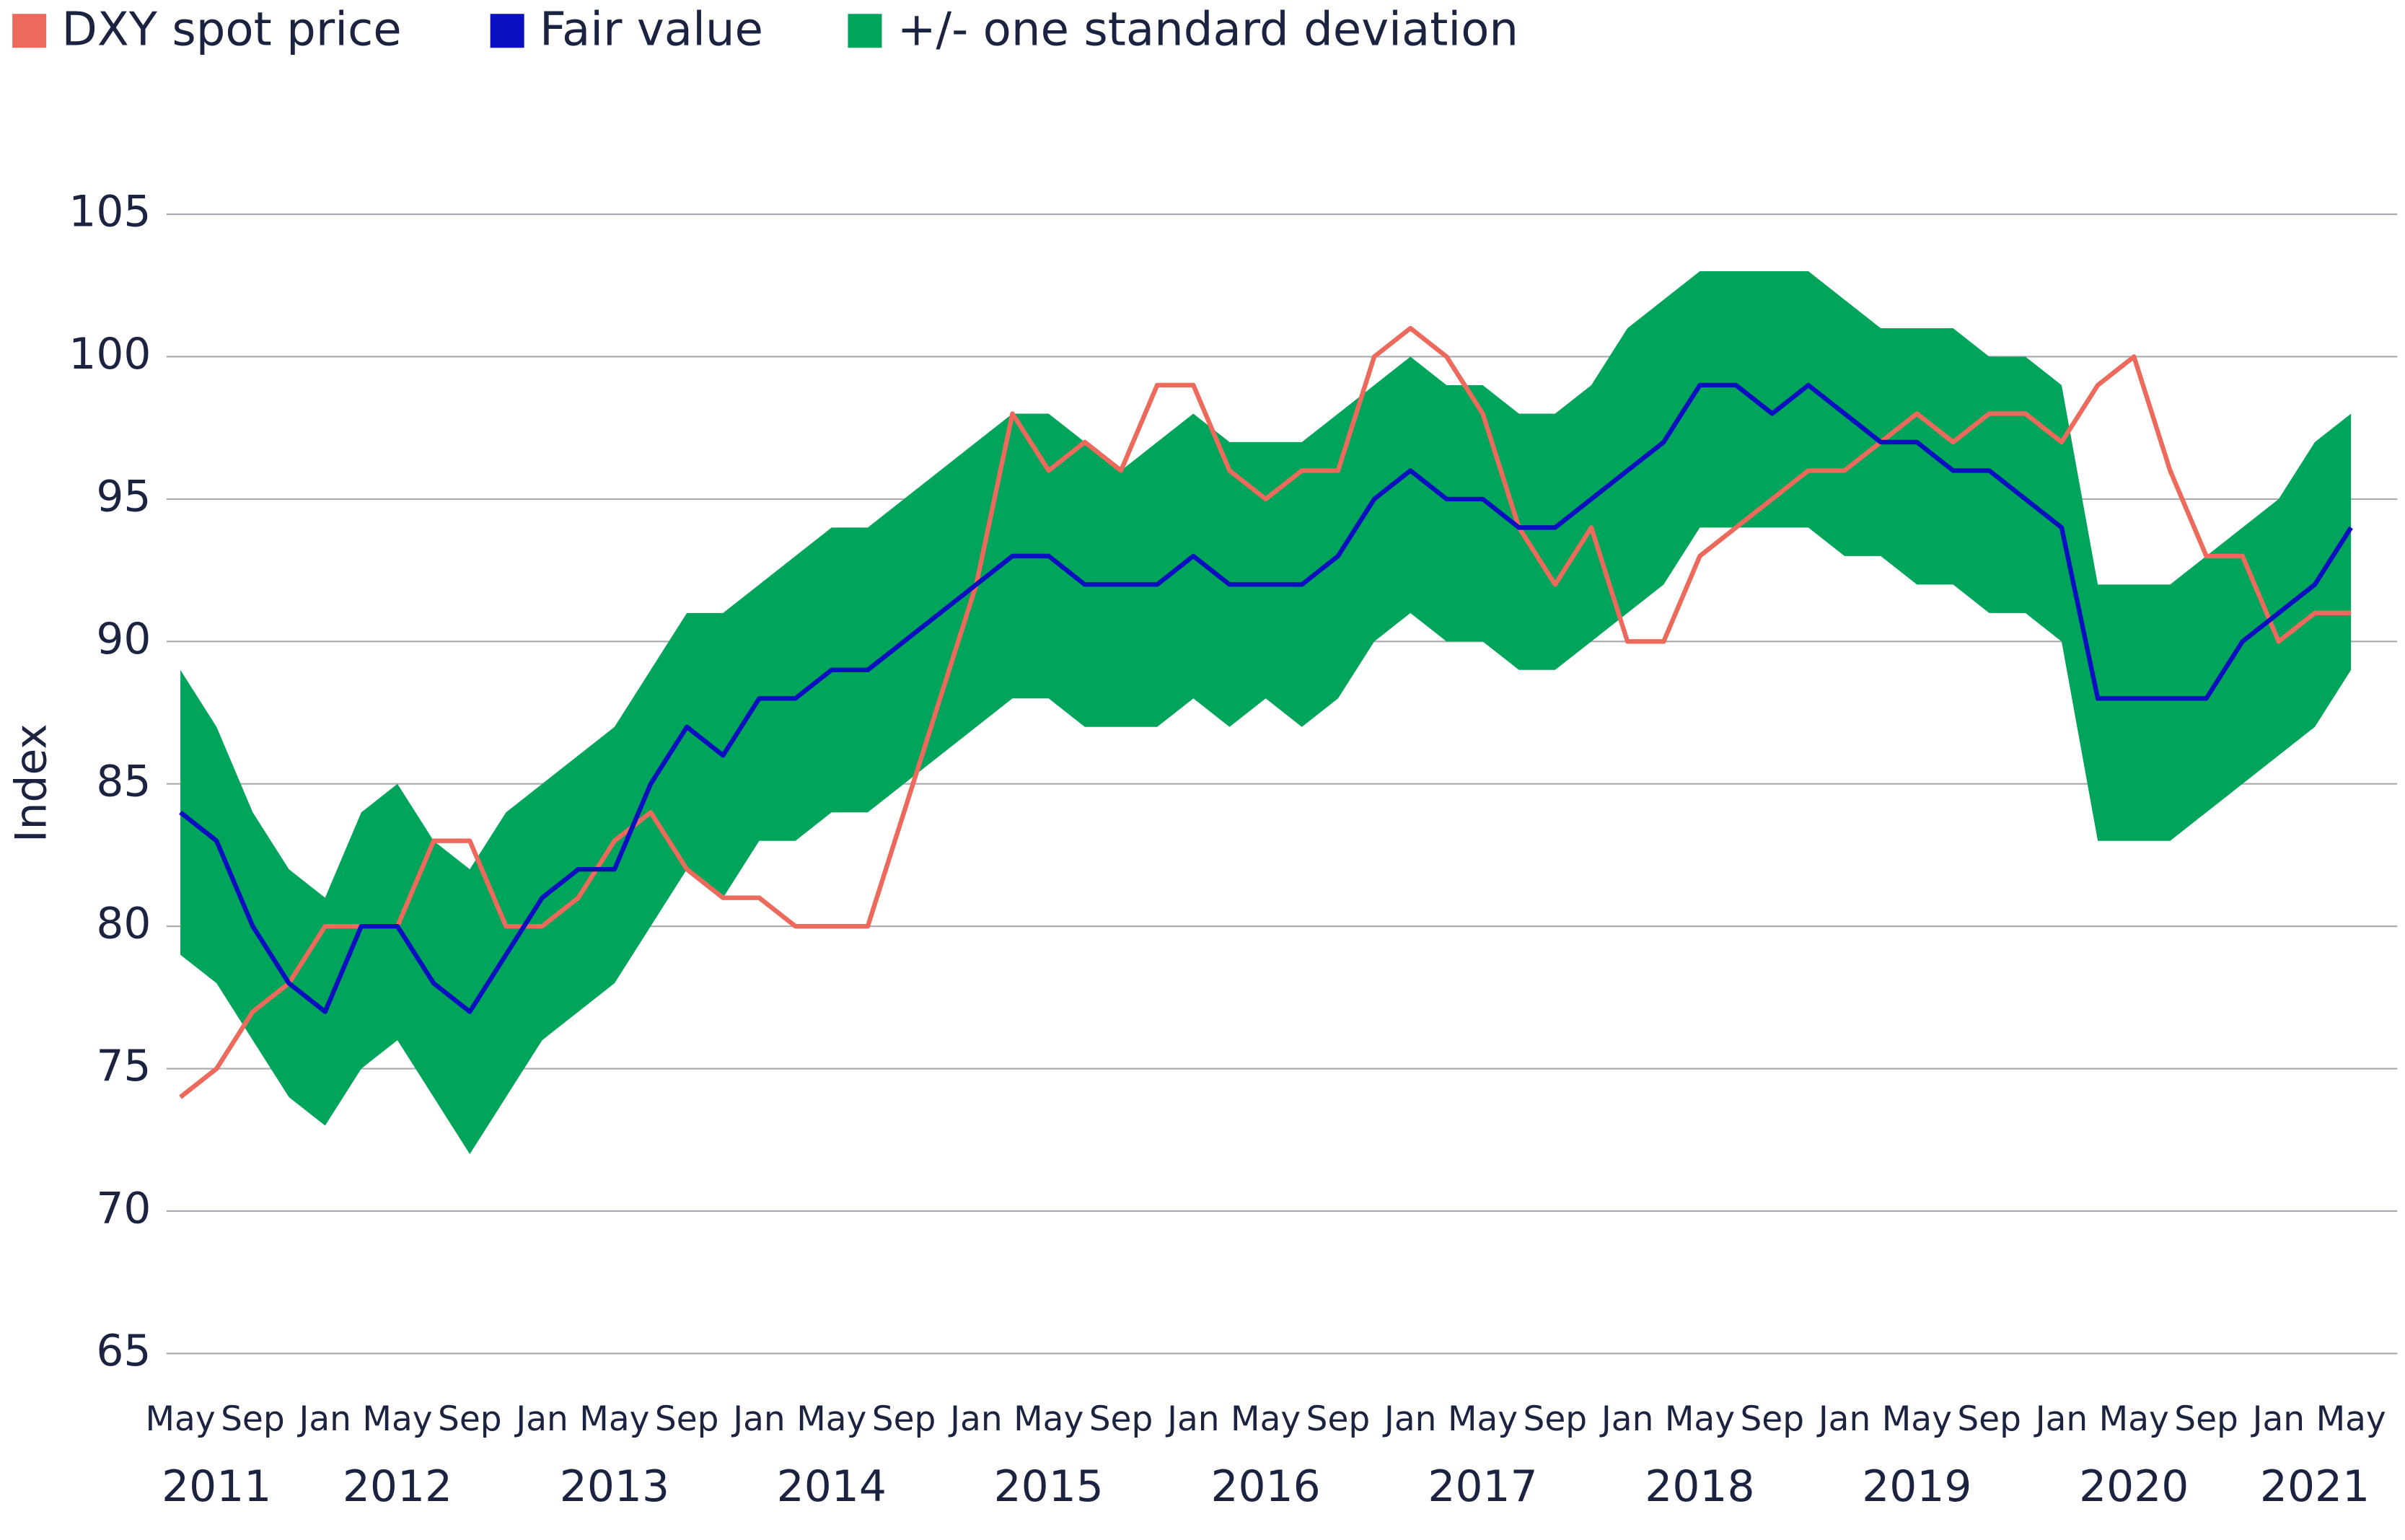  Describe the element at coordinates (832, 1486) in the screenshot. I see `year-label: 2014` at that location.